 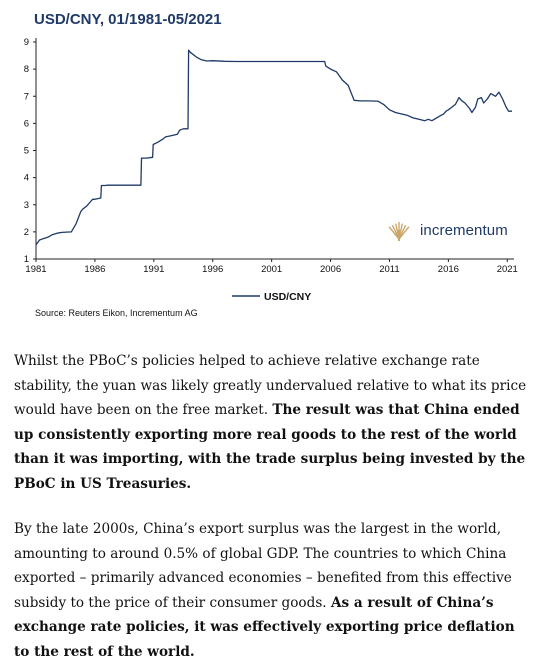 I want to click on chart-source: Source: Reuters Eikon, Incrementum AG, so click(x=116, y=313).